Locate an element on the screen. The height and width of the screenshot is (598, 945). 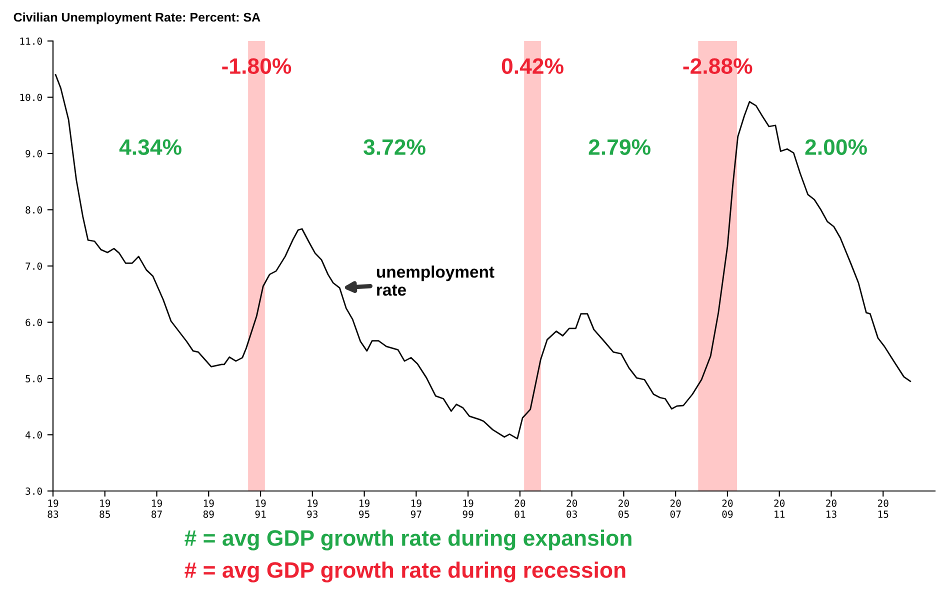
x-tick-label: 20 05 is located at coordinates (623, 509).